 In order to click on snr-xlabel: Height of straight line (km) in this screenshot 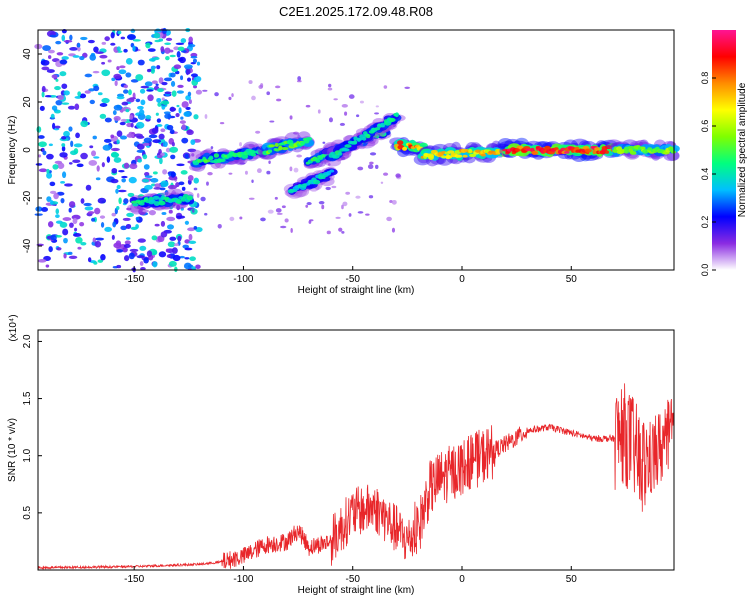, I will do `click(356, 590)`.